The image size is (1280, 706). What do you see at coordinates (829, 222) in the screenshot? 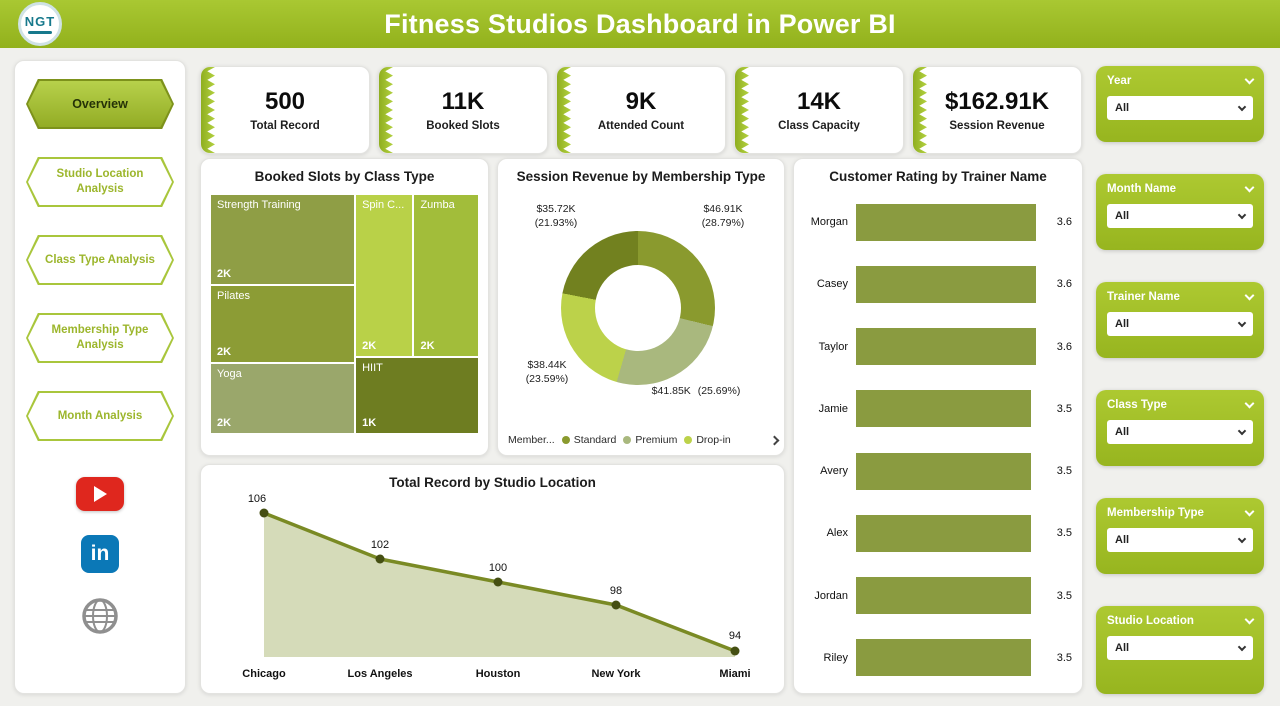
I see `bar-category-label: Morgan` at bounding box center [829, 222].